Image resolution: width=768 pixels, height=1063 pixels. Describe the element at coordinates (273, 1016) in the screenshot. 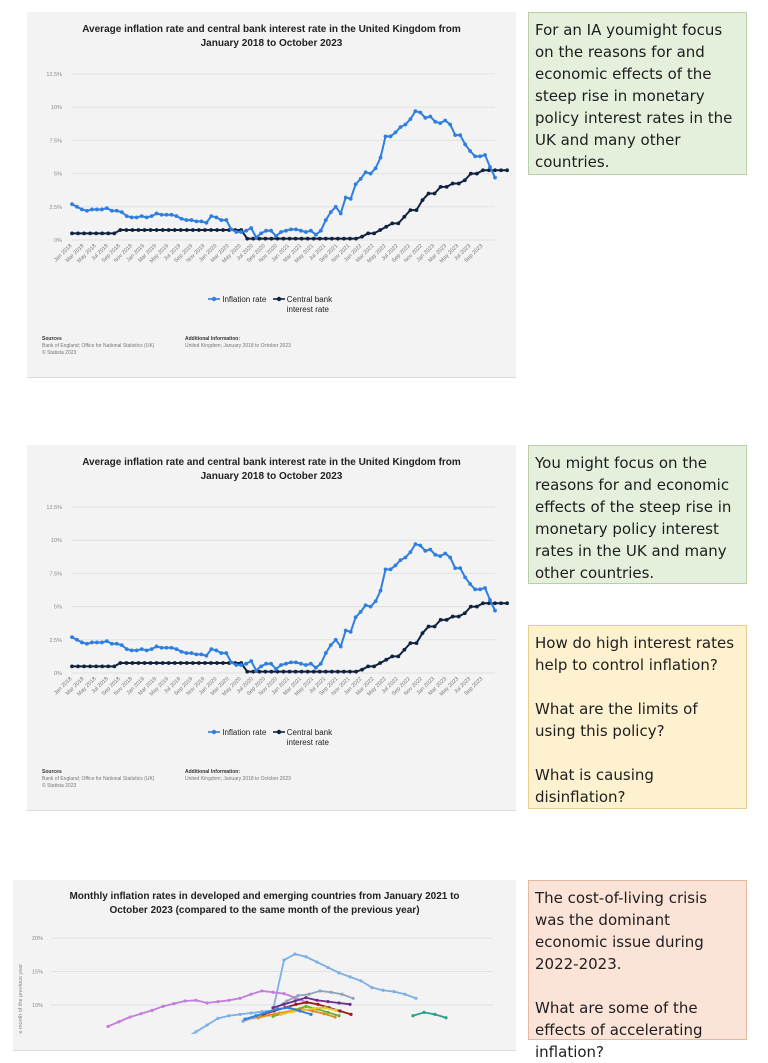

I see `data-point-green` at that location.